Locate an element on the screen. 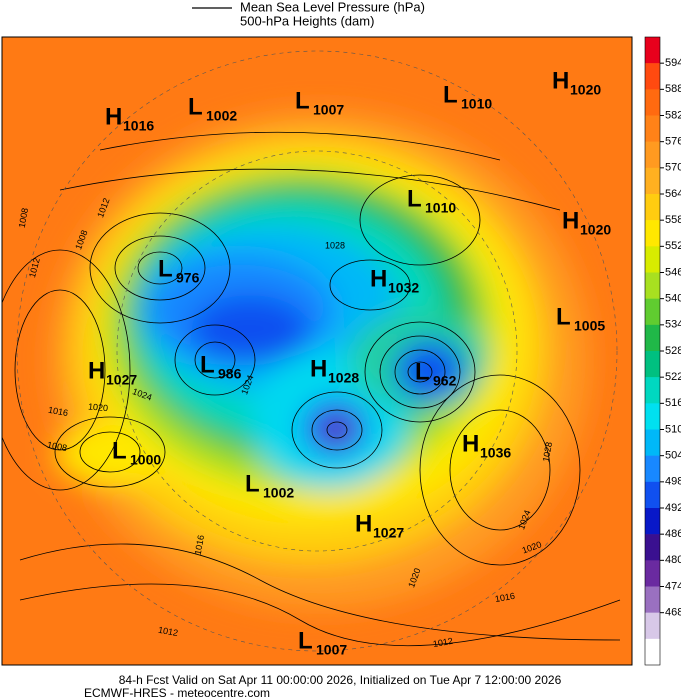  colorbar-label: 588 is located at coordinates (673, 89).